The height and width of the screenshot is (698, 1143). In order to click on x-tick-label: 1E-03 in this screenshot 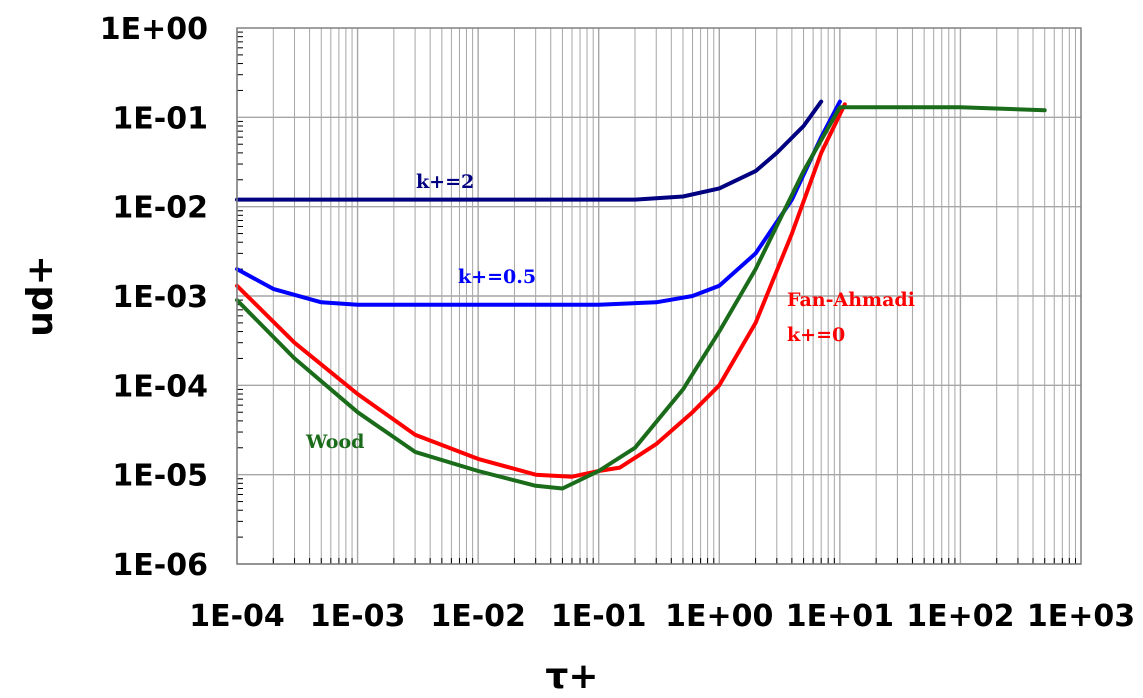, I will do `click(358, 616)`.